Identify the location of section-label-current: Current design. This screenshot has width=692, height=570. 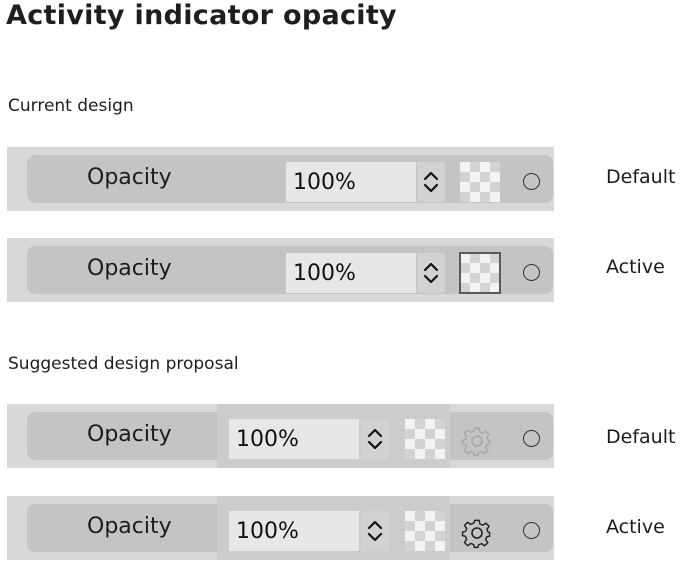
(71, 106).